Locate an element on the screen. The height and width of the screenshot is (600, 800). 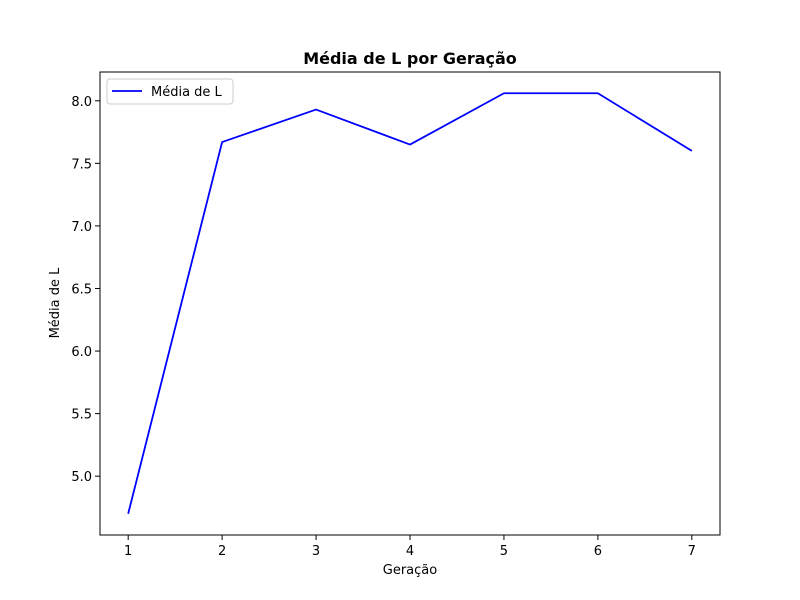
x-tick-label: 7 is located at coordinates (692, 551).